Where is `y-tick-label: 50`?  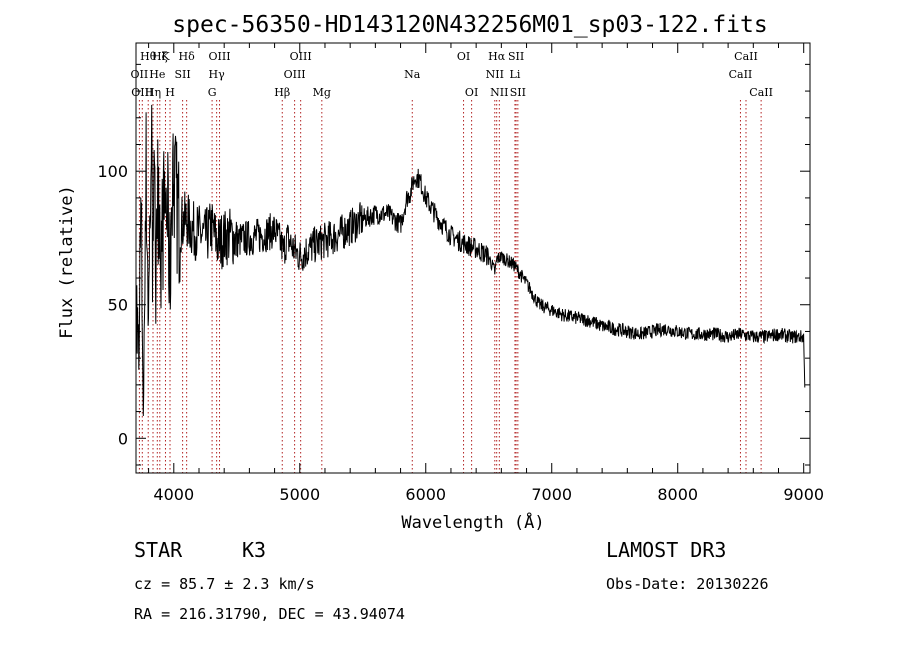 y-tick-label: 50 is located at coordinates (118, 305).